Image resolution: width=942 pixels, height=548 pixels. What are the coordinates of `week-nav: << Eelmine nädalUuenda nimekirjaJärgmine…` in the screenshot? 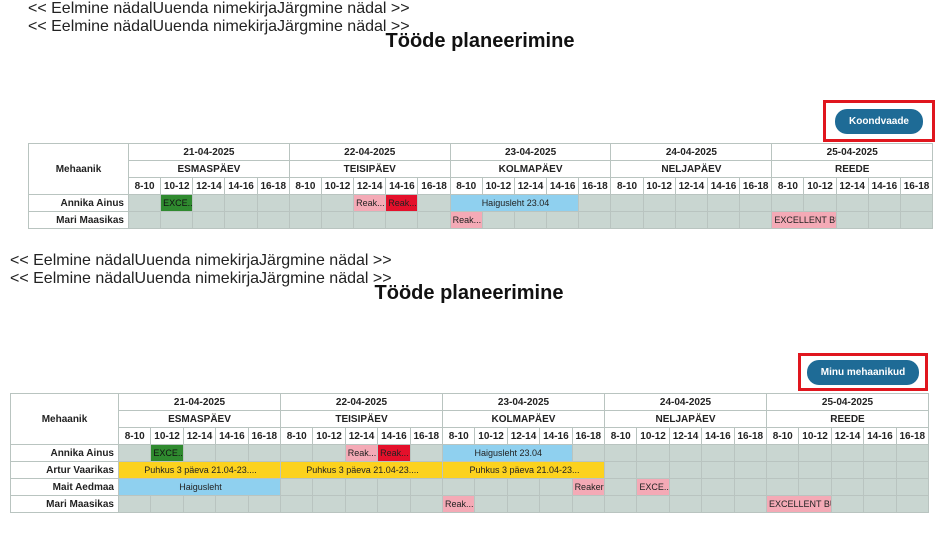 It's located at (469, 279).